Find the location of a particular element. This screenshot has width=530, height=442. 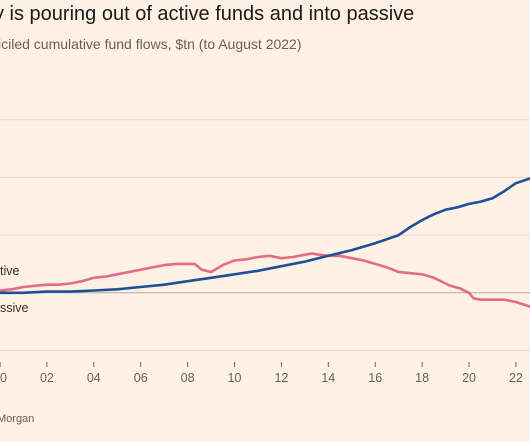

series-labels: tive ssive is located at coordinates (14, 289).